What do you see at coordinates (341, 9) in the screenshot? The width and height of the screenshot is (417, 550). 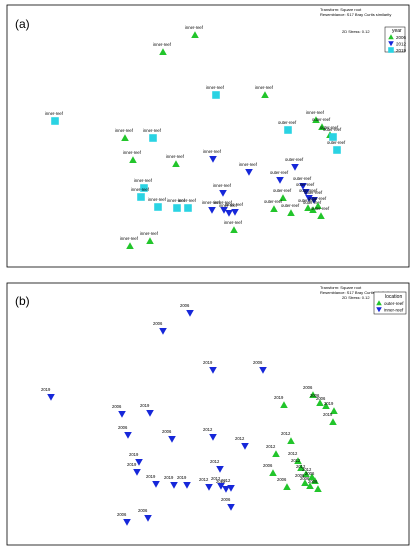 I see `panel-a-transform: Transform: Square root` at bounding box center [341, 9].